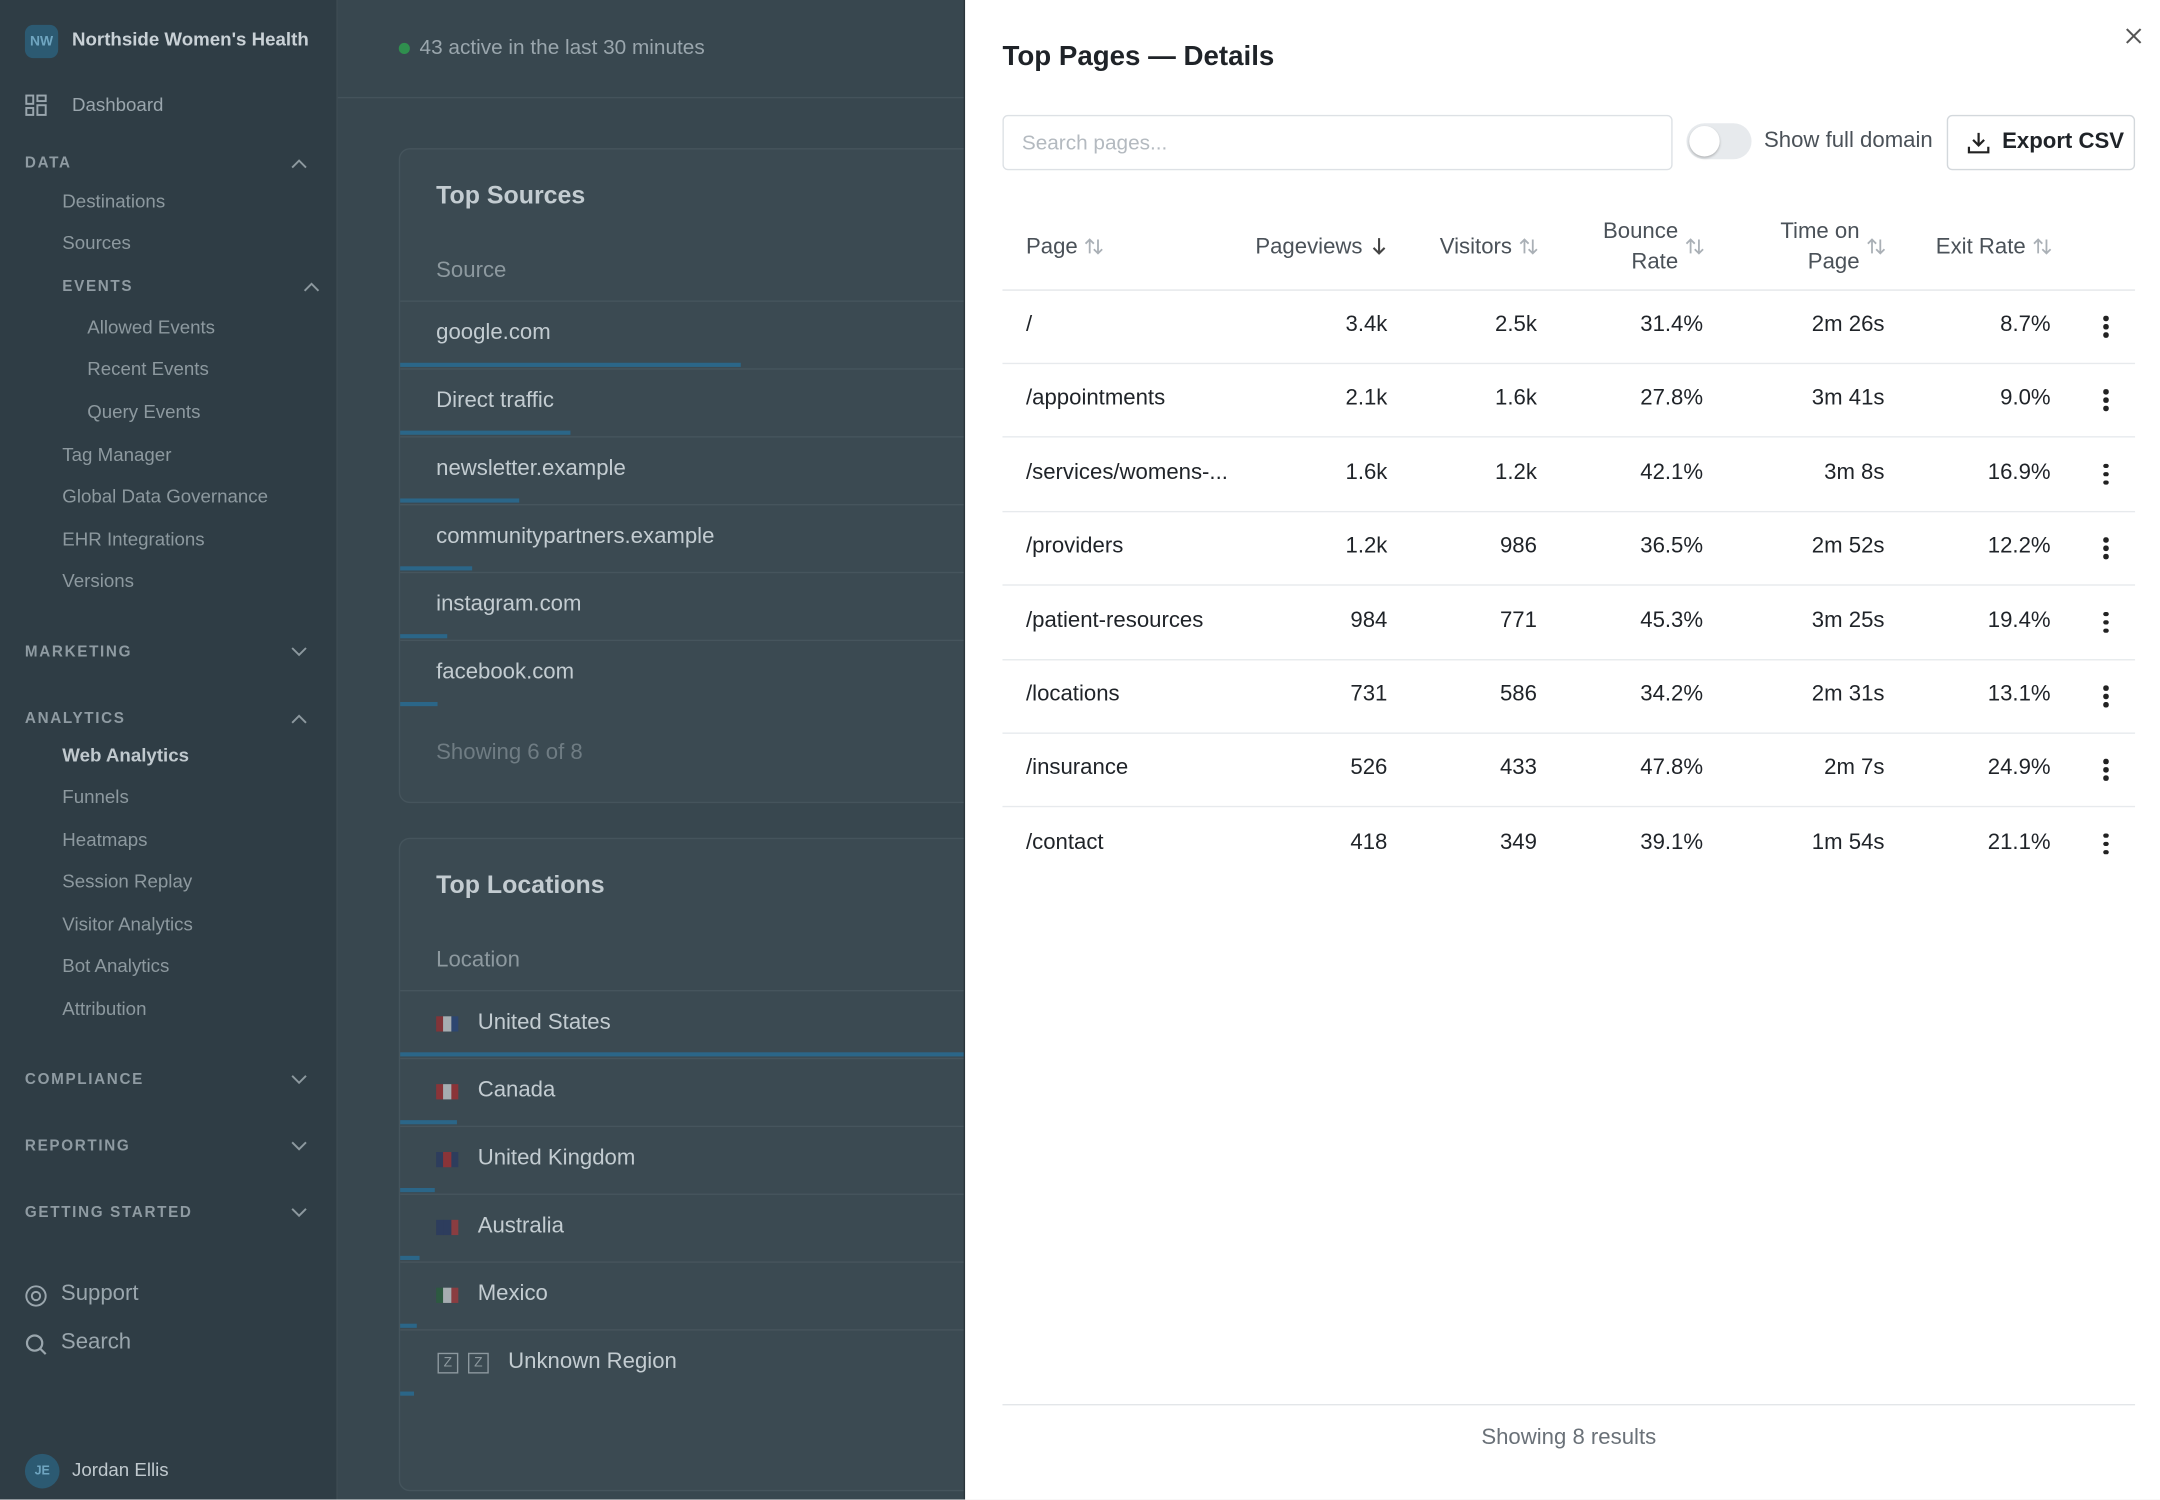 The image size is (2160, 1500). Describe the element at coordinates (148, 369) in the screenshot. I see `nav-item: Recent Events` at that location.